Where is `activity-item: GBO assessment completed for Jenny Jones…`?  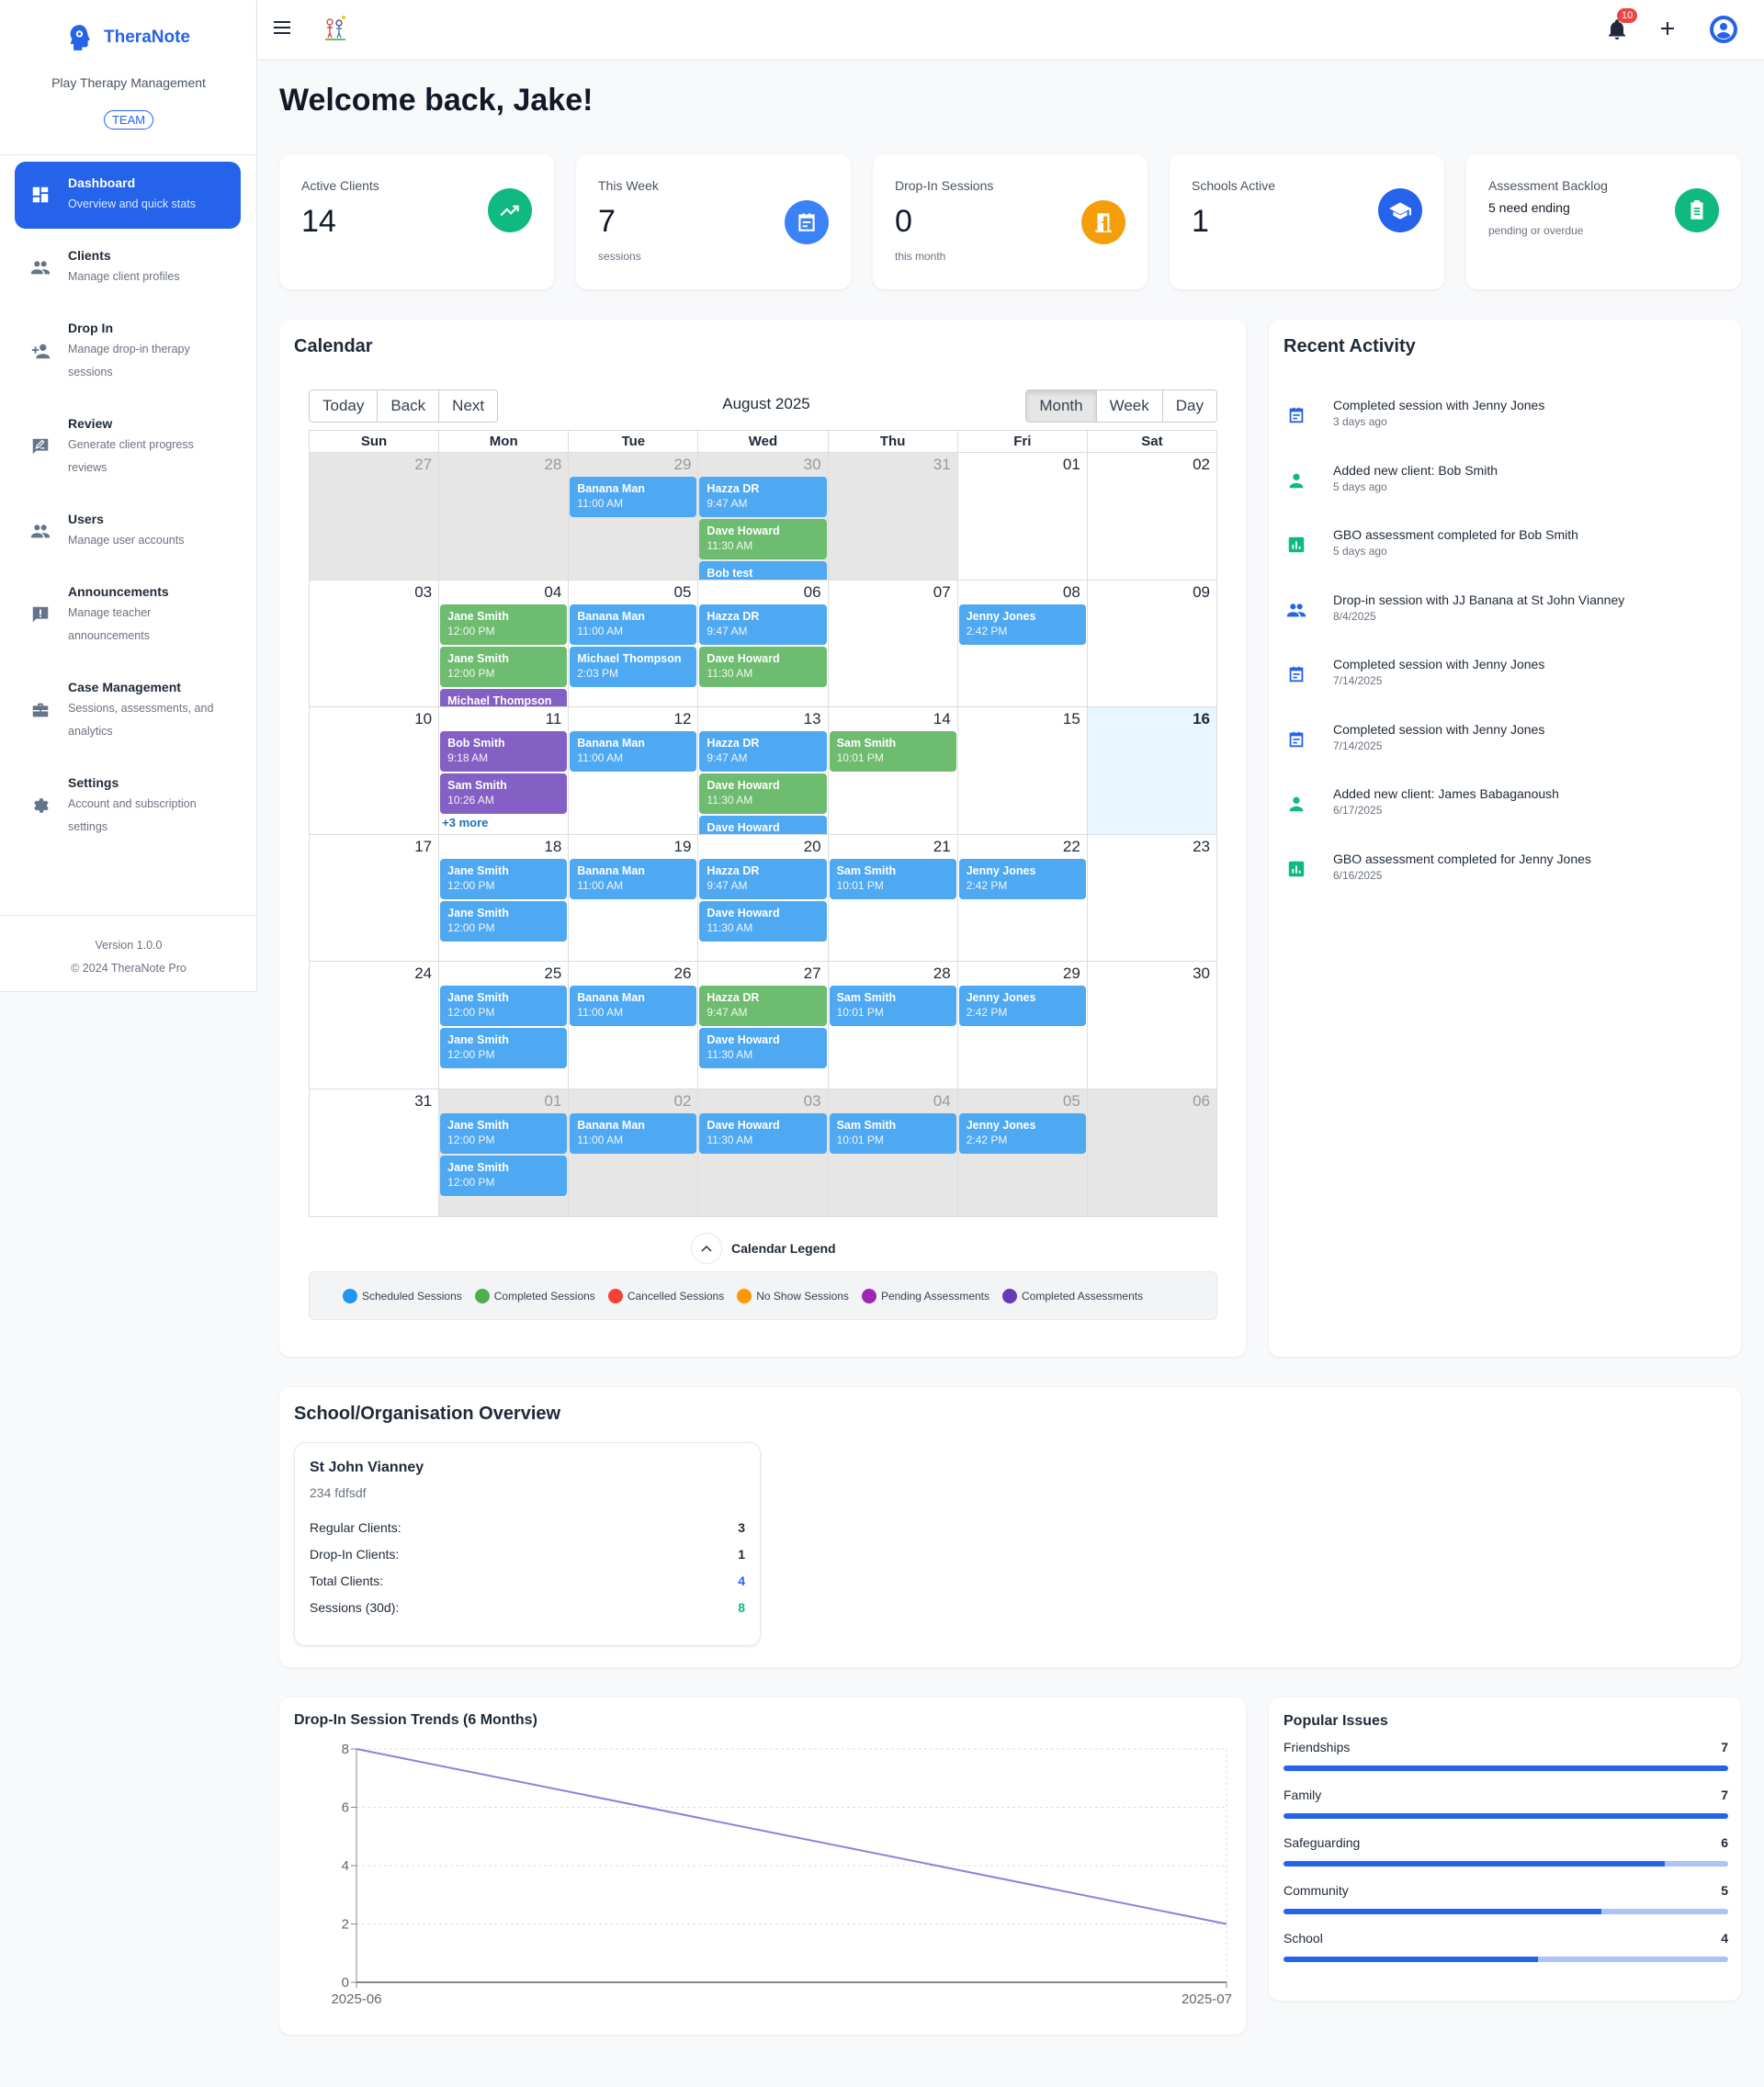
activity-item: GBO assessment completed for Jenny Jones… is located at coordinates (1437, 866).